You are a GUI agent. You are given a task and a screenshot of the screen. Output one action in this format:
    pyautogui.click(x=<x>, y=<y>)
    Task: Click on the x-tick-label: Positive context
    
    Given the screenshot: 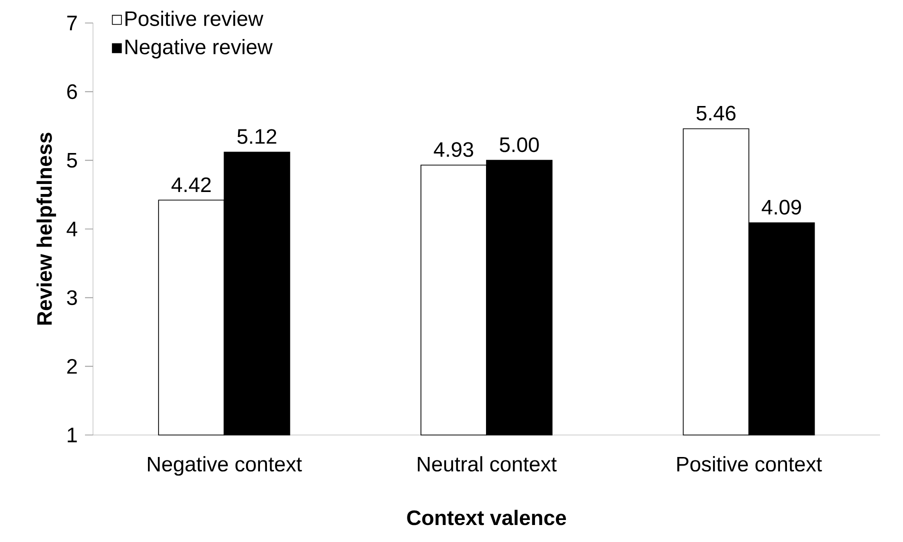 What is the action you would take?
    pyautogui.click(x=749, y=464)
    